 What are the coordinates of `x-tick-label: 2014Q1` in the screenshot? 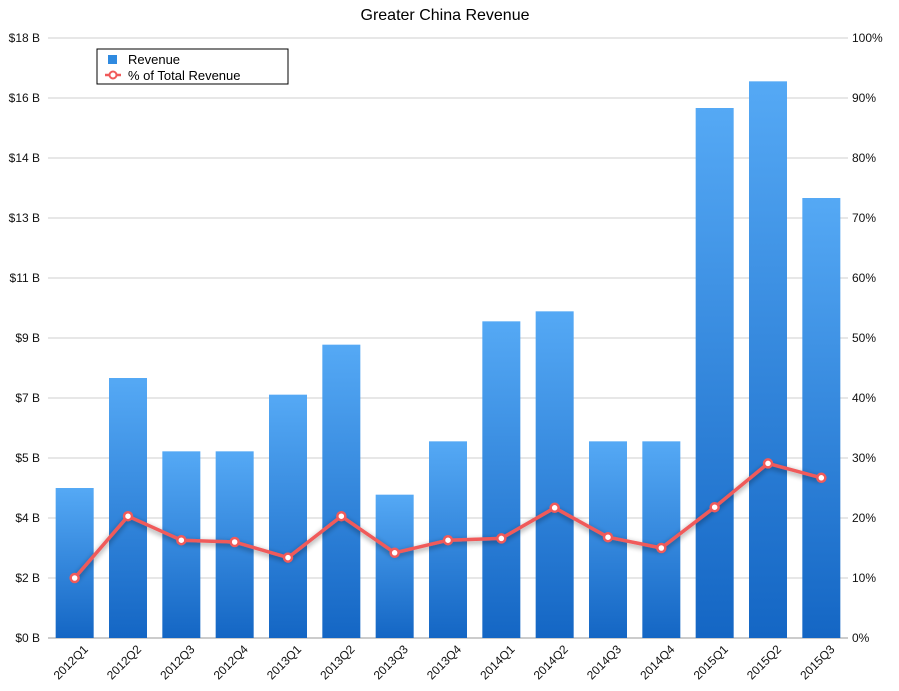 It's located at (497, 662).